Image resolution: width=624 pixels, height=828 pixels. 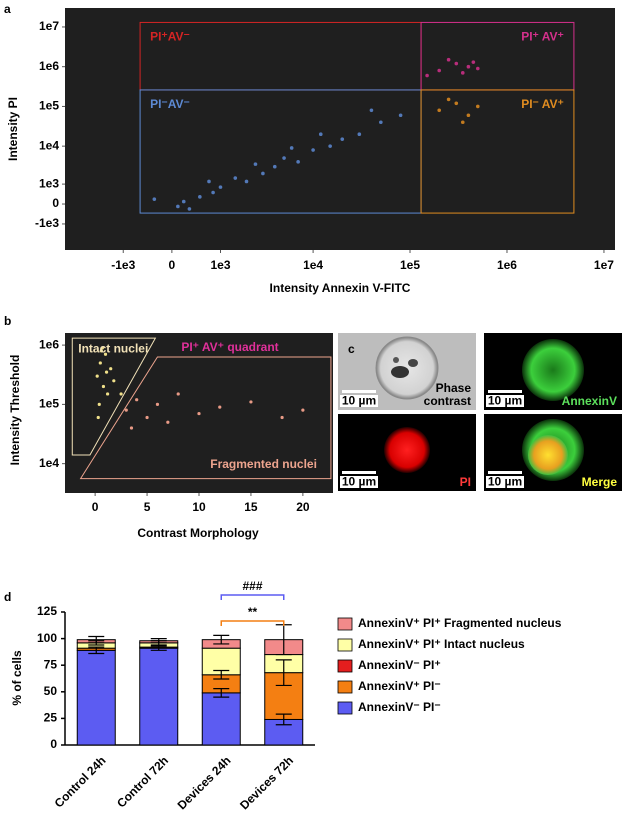 I want to click on x-axis-label: Contrast Morphology, so click(x=198, y=533).